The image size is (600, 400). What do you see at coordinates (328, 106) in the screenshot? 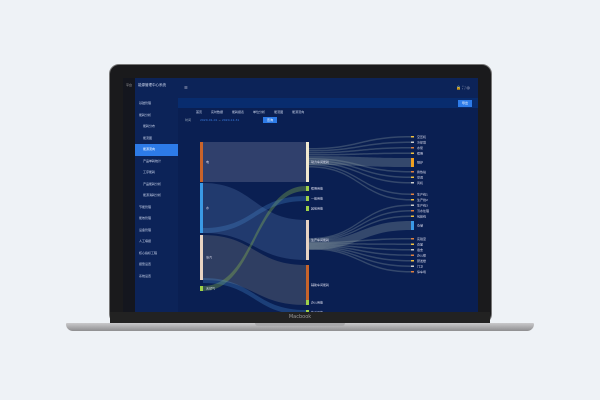
I see `tab-bar: 首页 实时数据 能耗报表 单位分析 能流图 能源流向 导出` at bounding box center [328, 106].